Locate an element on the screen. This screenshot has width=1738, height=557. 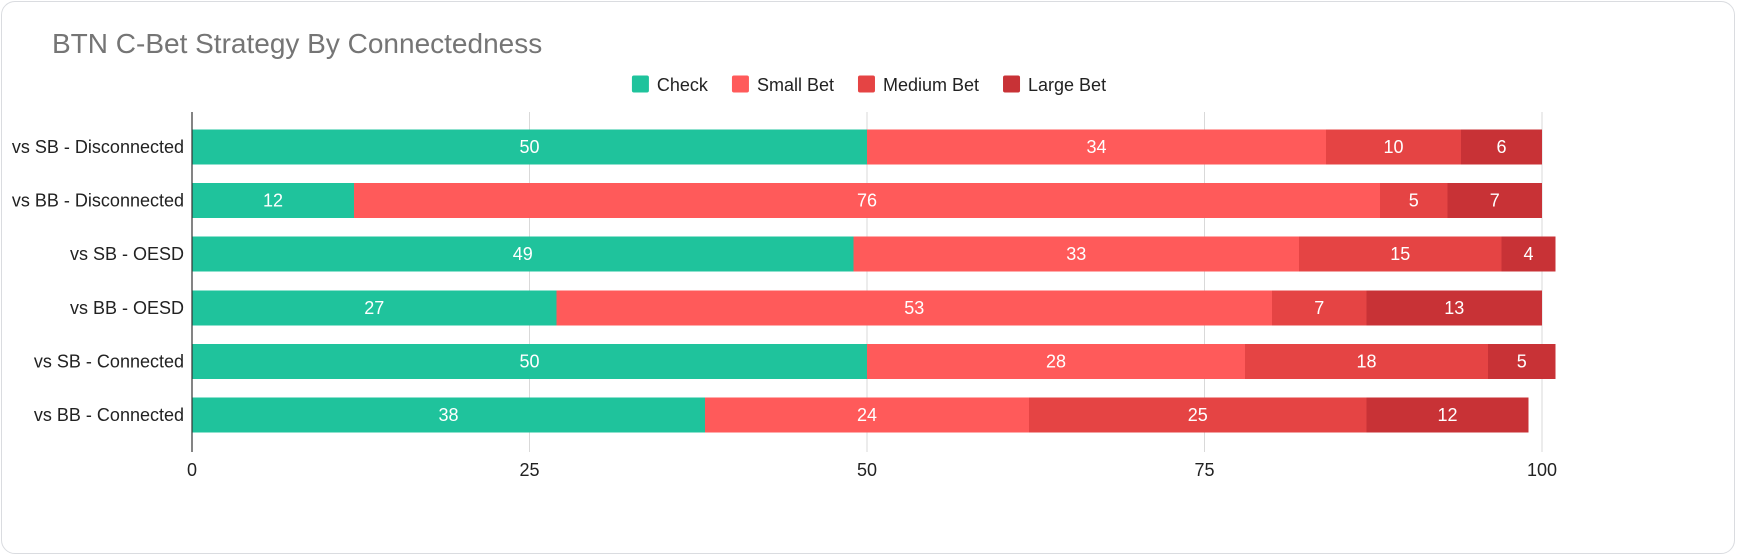
chart-title: BTN C-Bet Strategy By Connectedness is located at coordinates (297, 43).